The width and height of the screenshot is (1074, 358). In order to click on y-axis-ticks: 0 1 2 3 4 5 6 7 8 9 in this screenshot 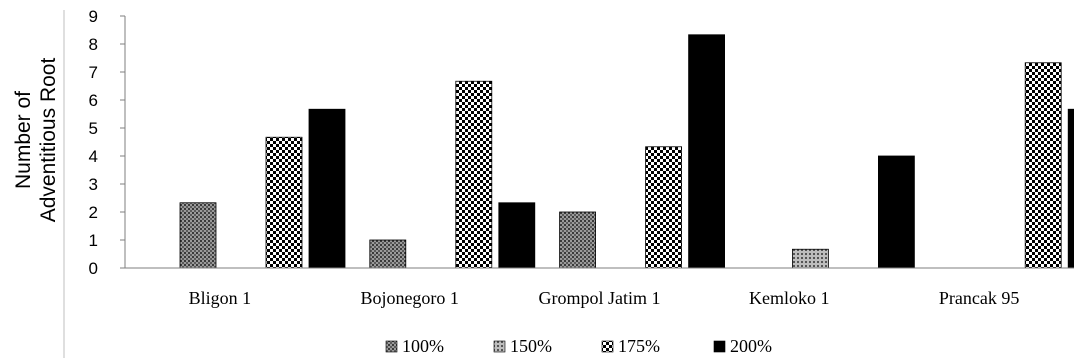, I will do `click(107, 142)`.